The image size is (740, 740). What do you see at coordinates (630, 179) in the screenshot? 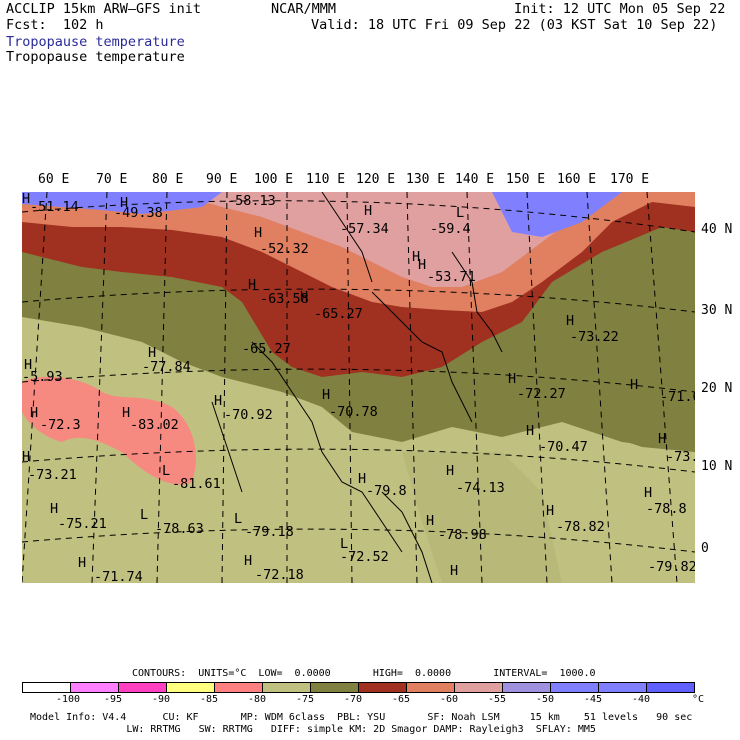
I see `longitude-label: 170 E` at bounding box center [630, 179].